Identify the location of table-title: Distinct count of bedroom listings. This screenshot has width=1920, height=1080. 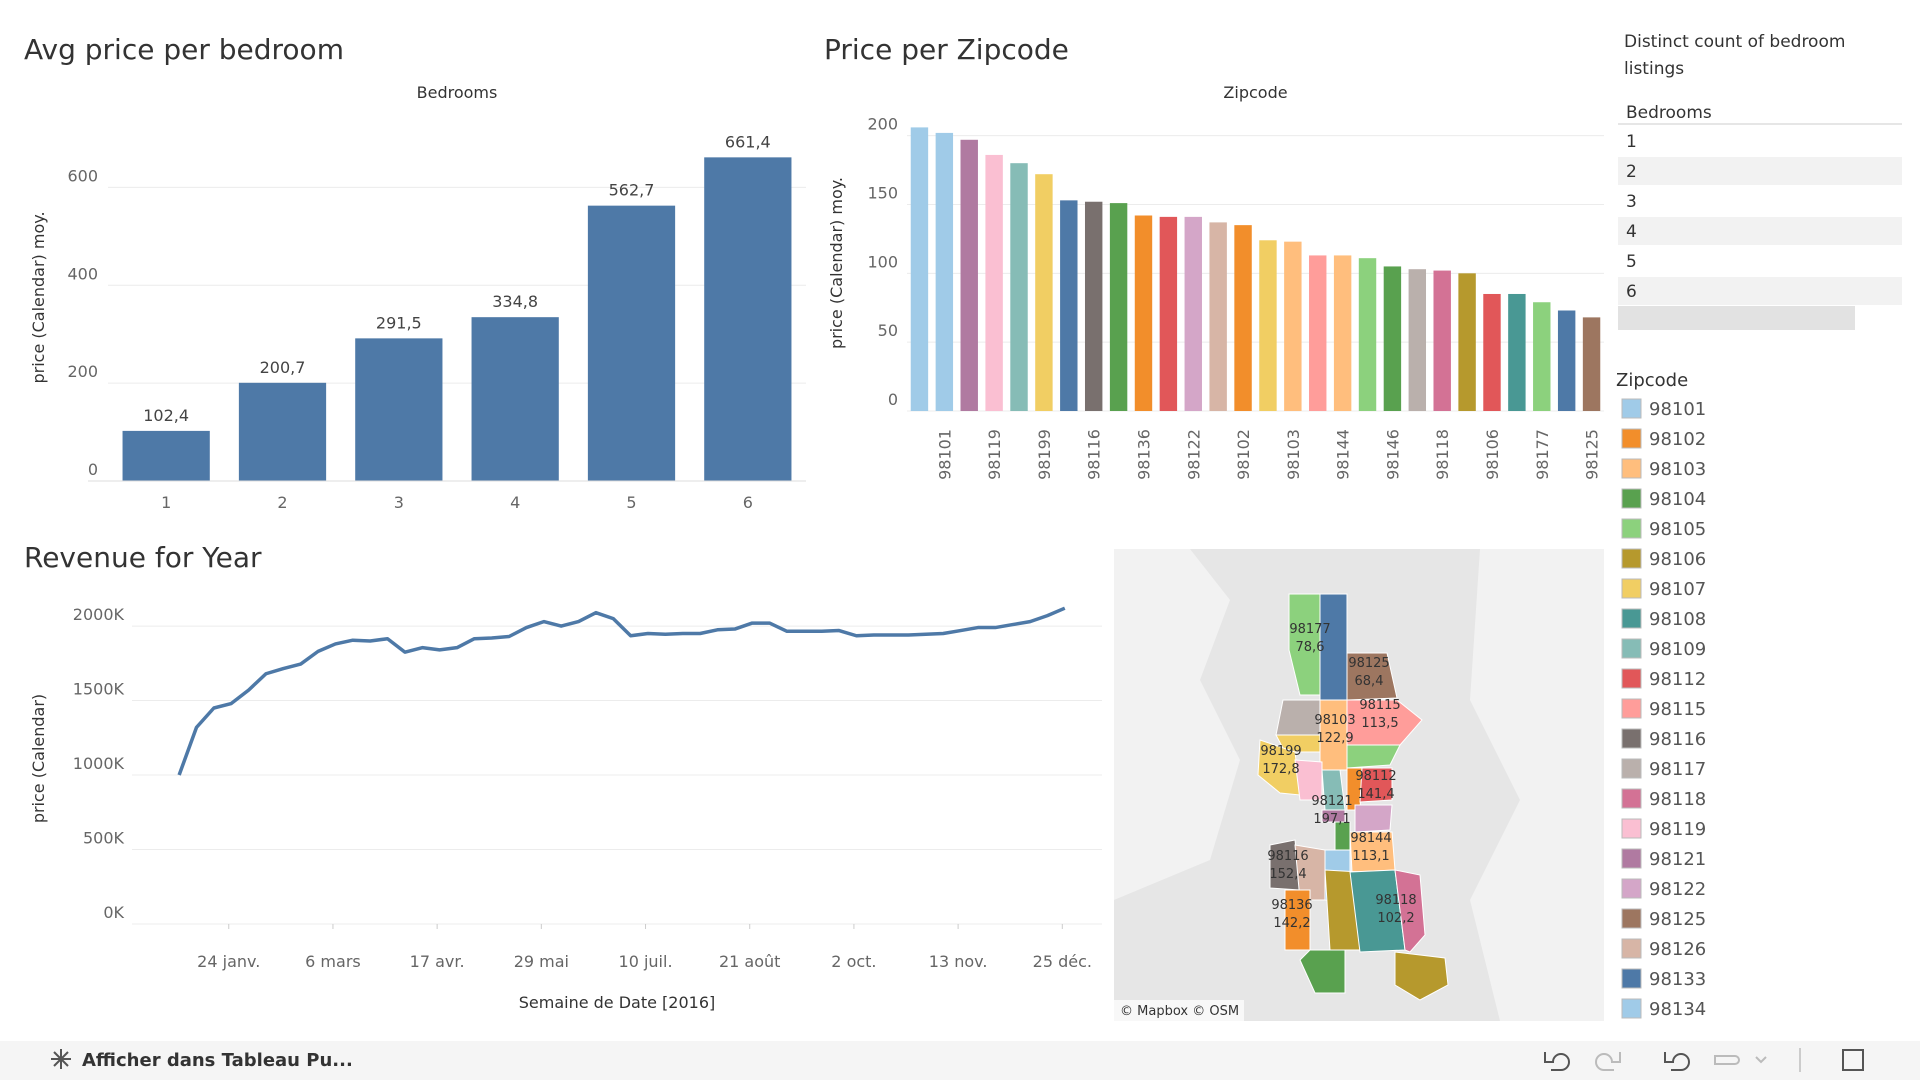
(1734, 55).